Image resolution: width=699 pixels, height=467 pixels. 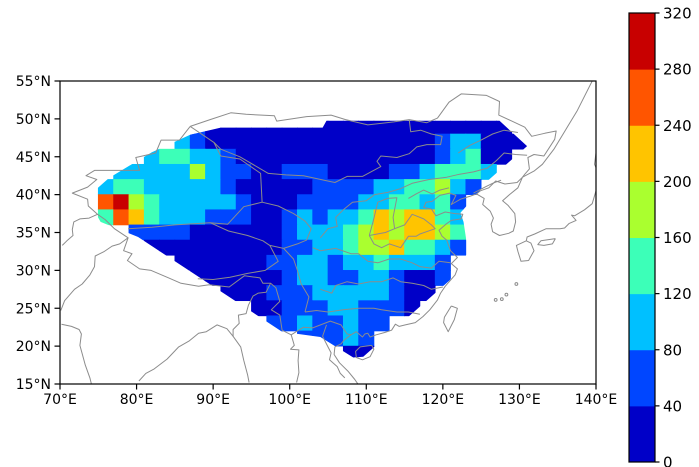 What do you see at coordinates (677, 126) in the screenshot?
I see `colorbar-tick-label: 240` at bounding box center [677, 126].